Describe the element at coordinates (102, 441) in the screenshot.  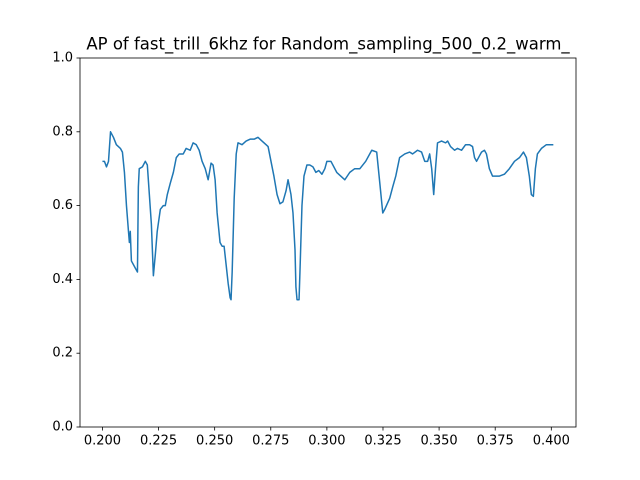
I see `x-tick-label: 0.200` at that location.